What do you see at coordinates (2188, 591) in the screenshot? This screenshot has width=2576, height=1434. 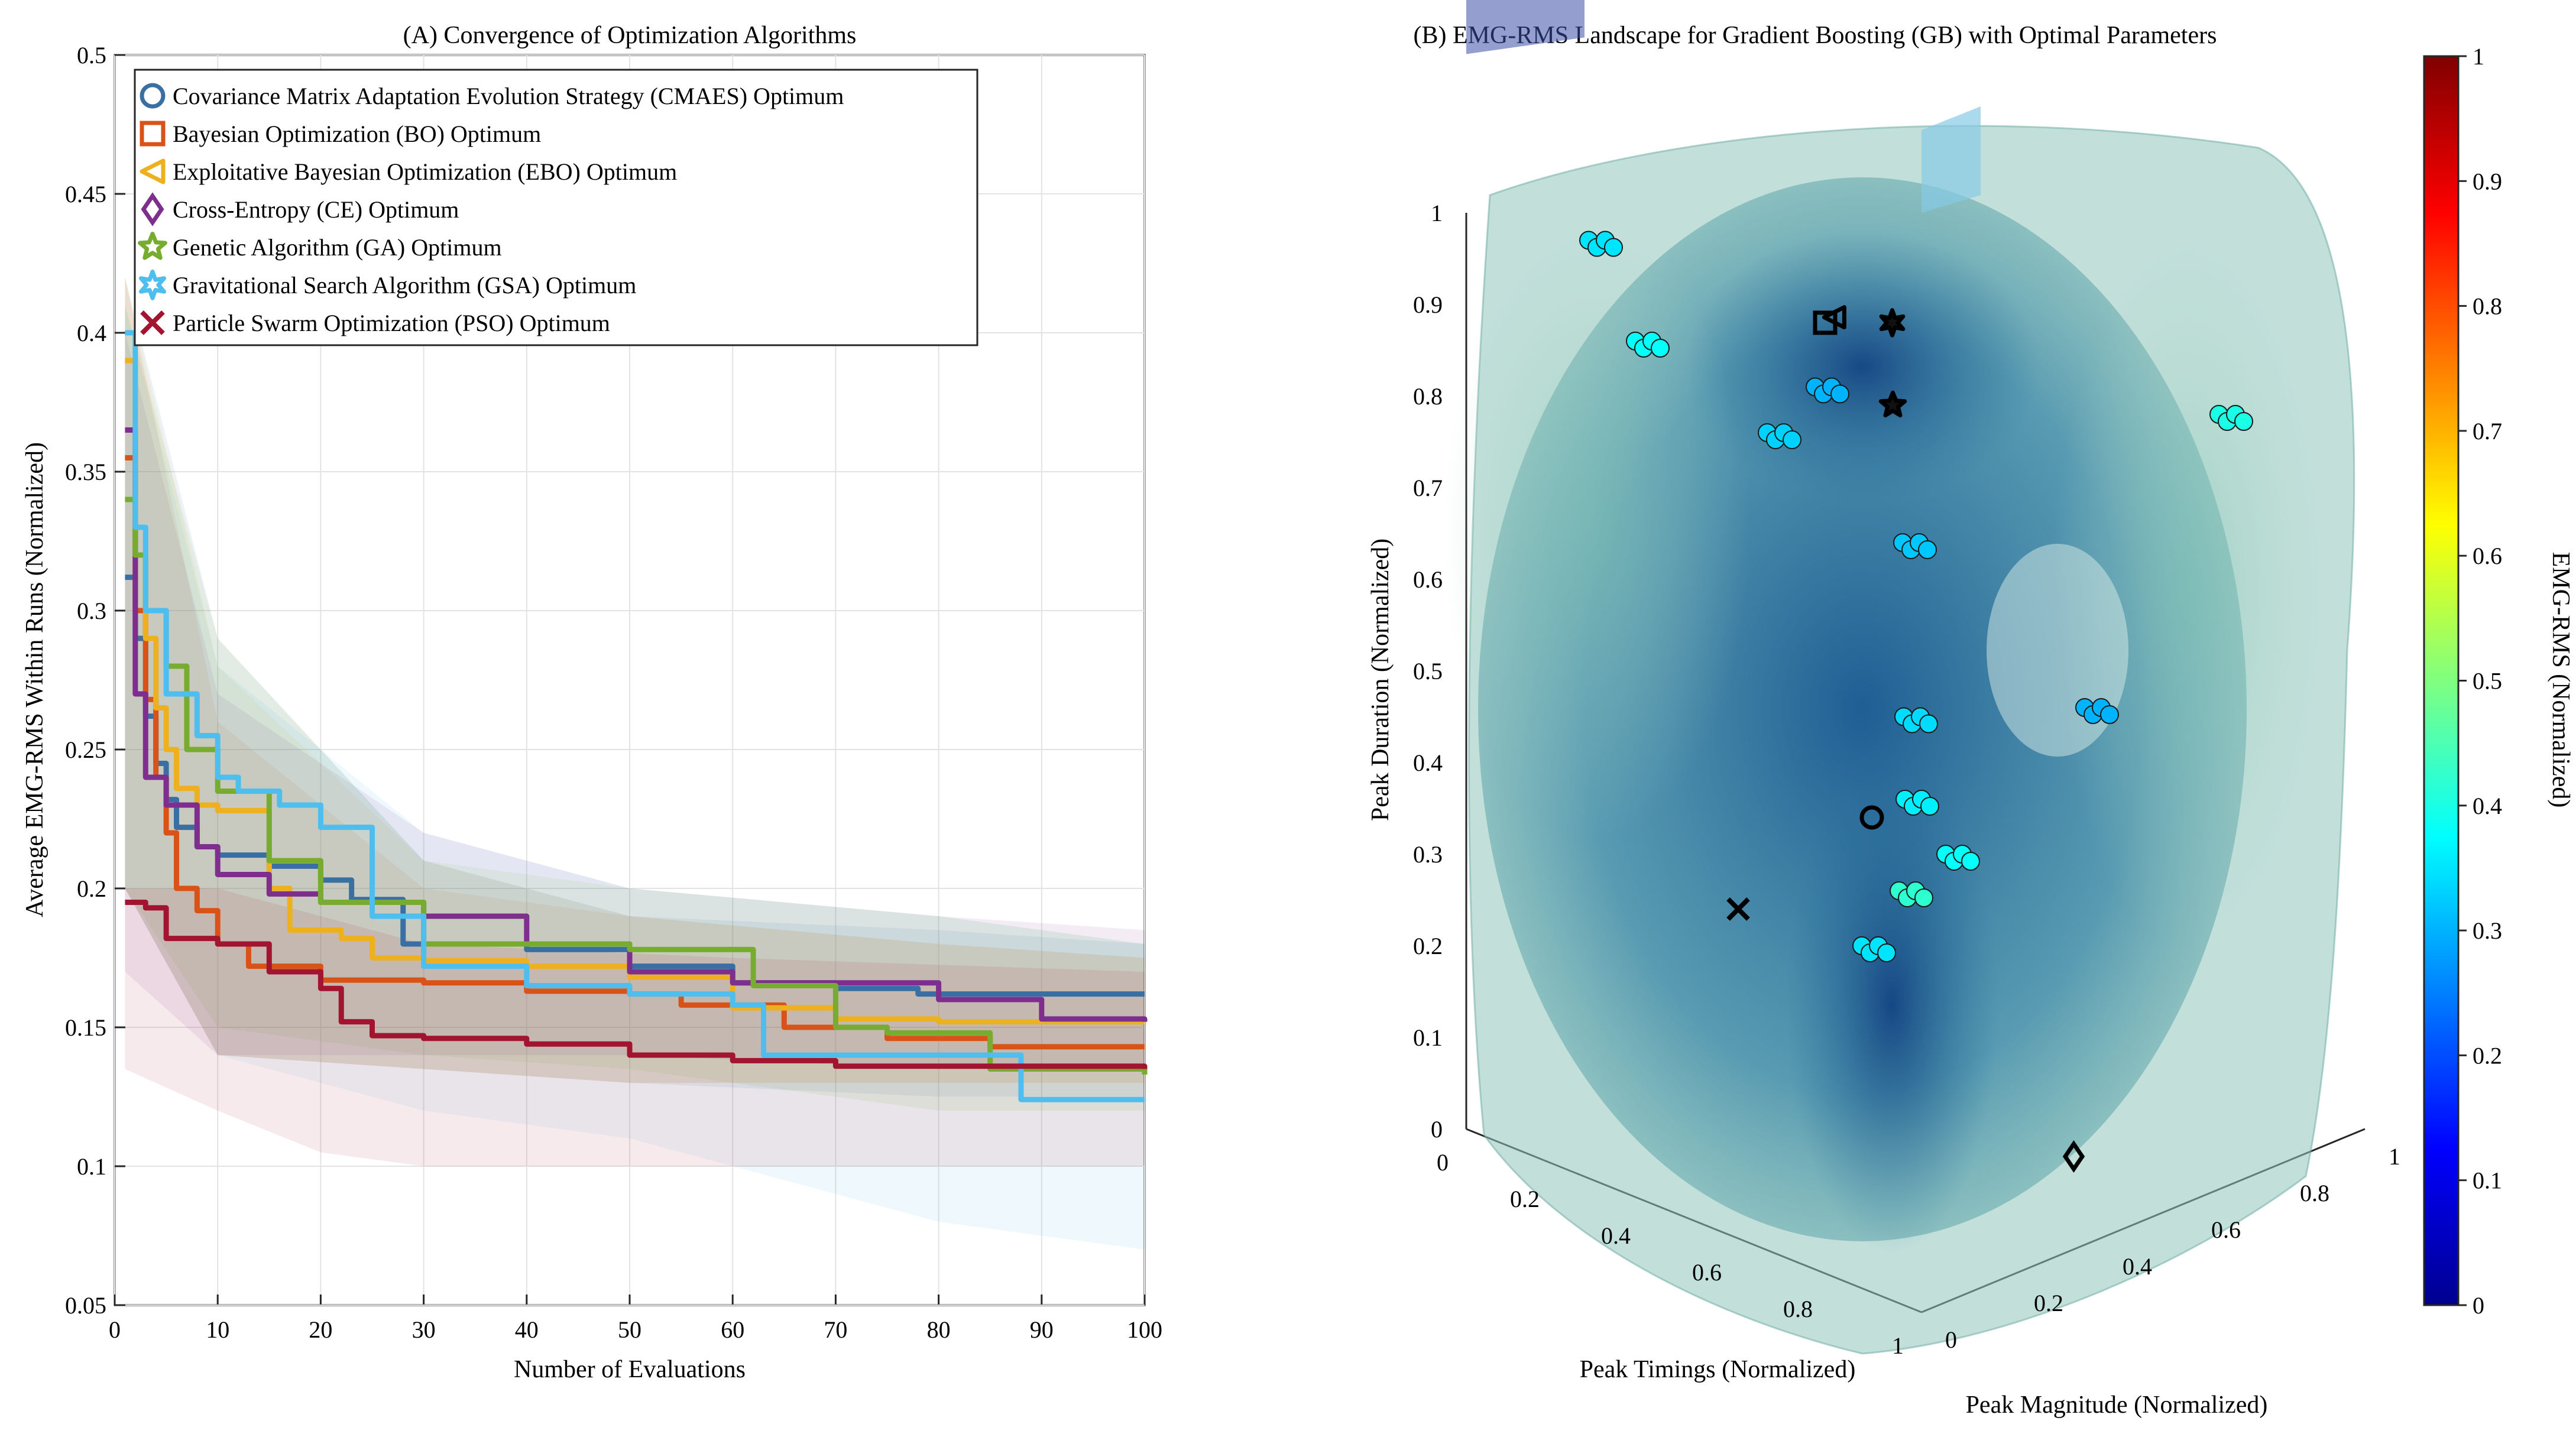 I see `landscape-high-region-right` at bounding box center [2188, 591].